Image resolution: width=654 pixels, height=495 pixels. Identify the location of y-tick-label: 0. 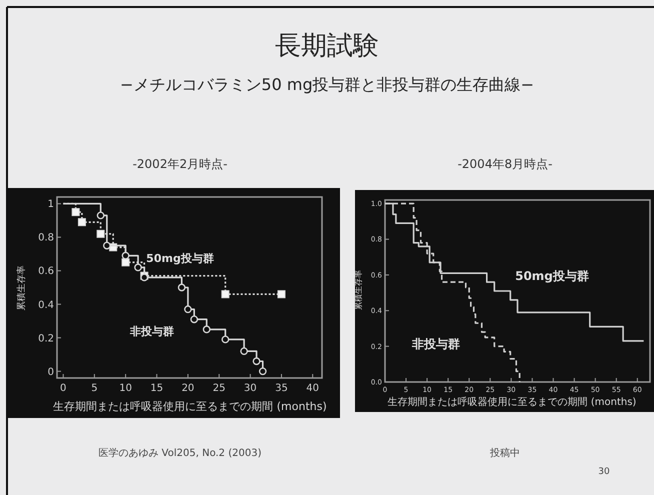
(51, 372).